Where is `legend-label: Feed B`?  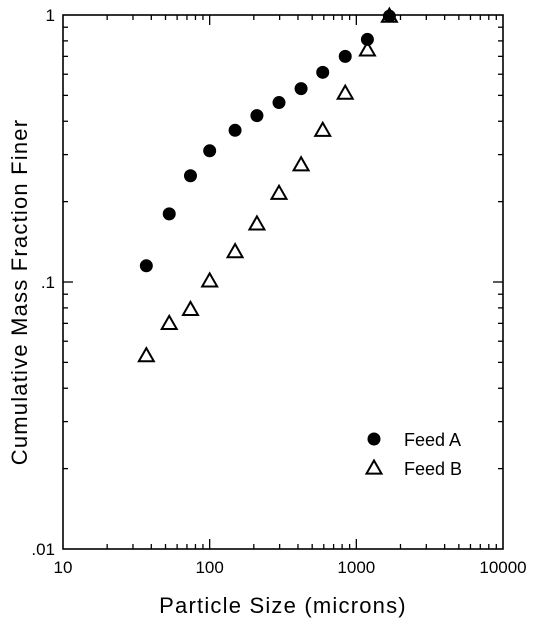 legend-label: Feed B is located at coordinates (433, 469).